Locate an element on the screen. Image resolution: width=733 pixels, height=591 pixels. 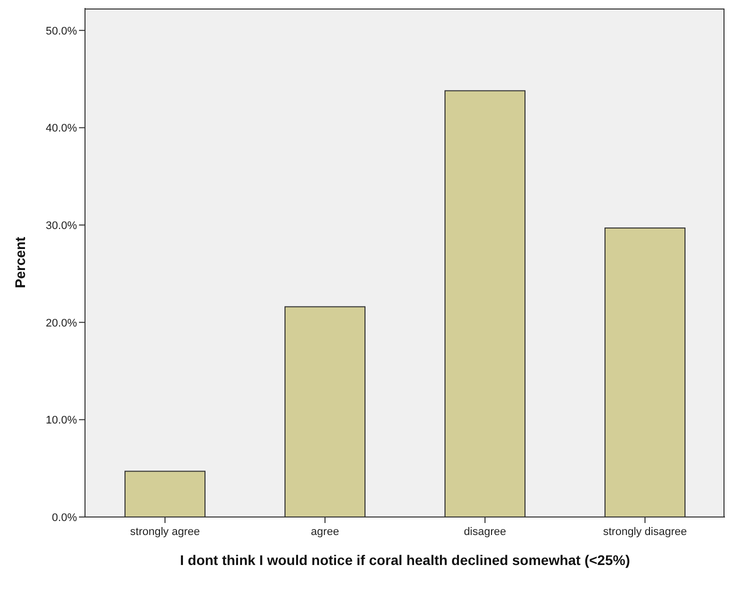
y-tick-label: 40.0% is located at coordinates (62, 128).